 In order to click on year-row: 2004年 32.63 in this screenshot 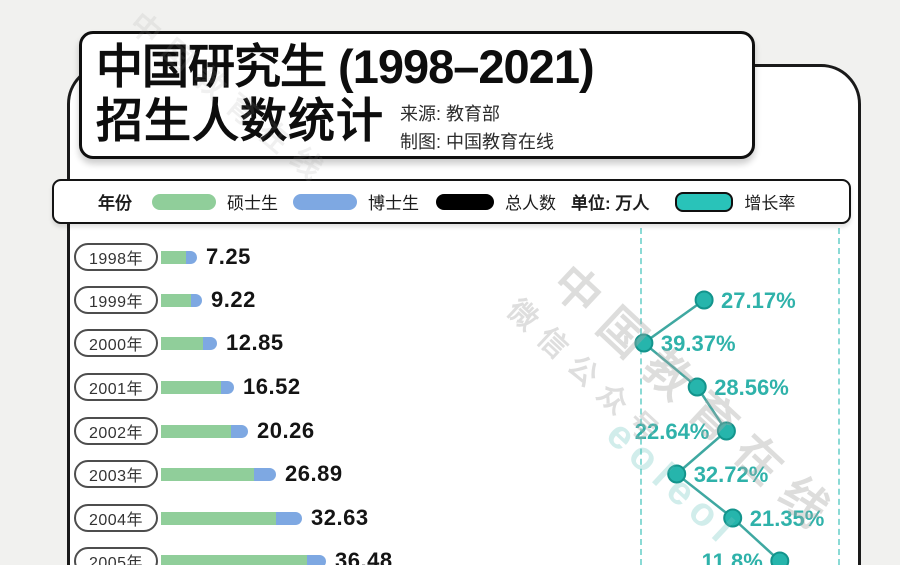, I will do `click(221, 518)`.